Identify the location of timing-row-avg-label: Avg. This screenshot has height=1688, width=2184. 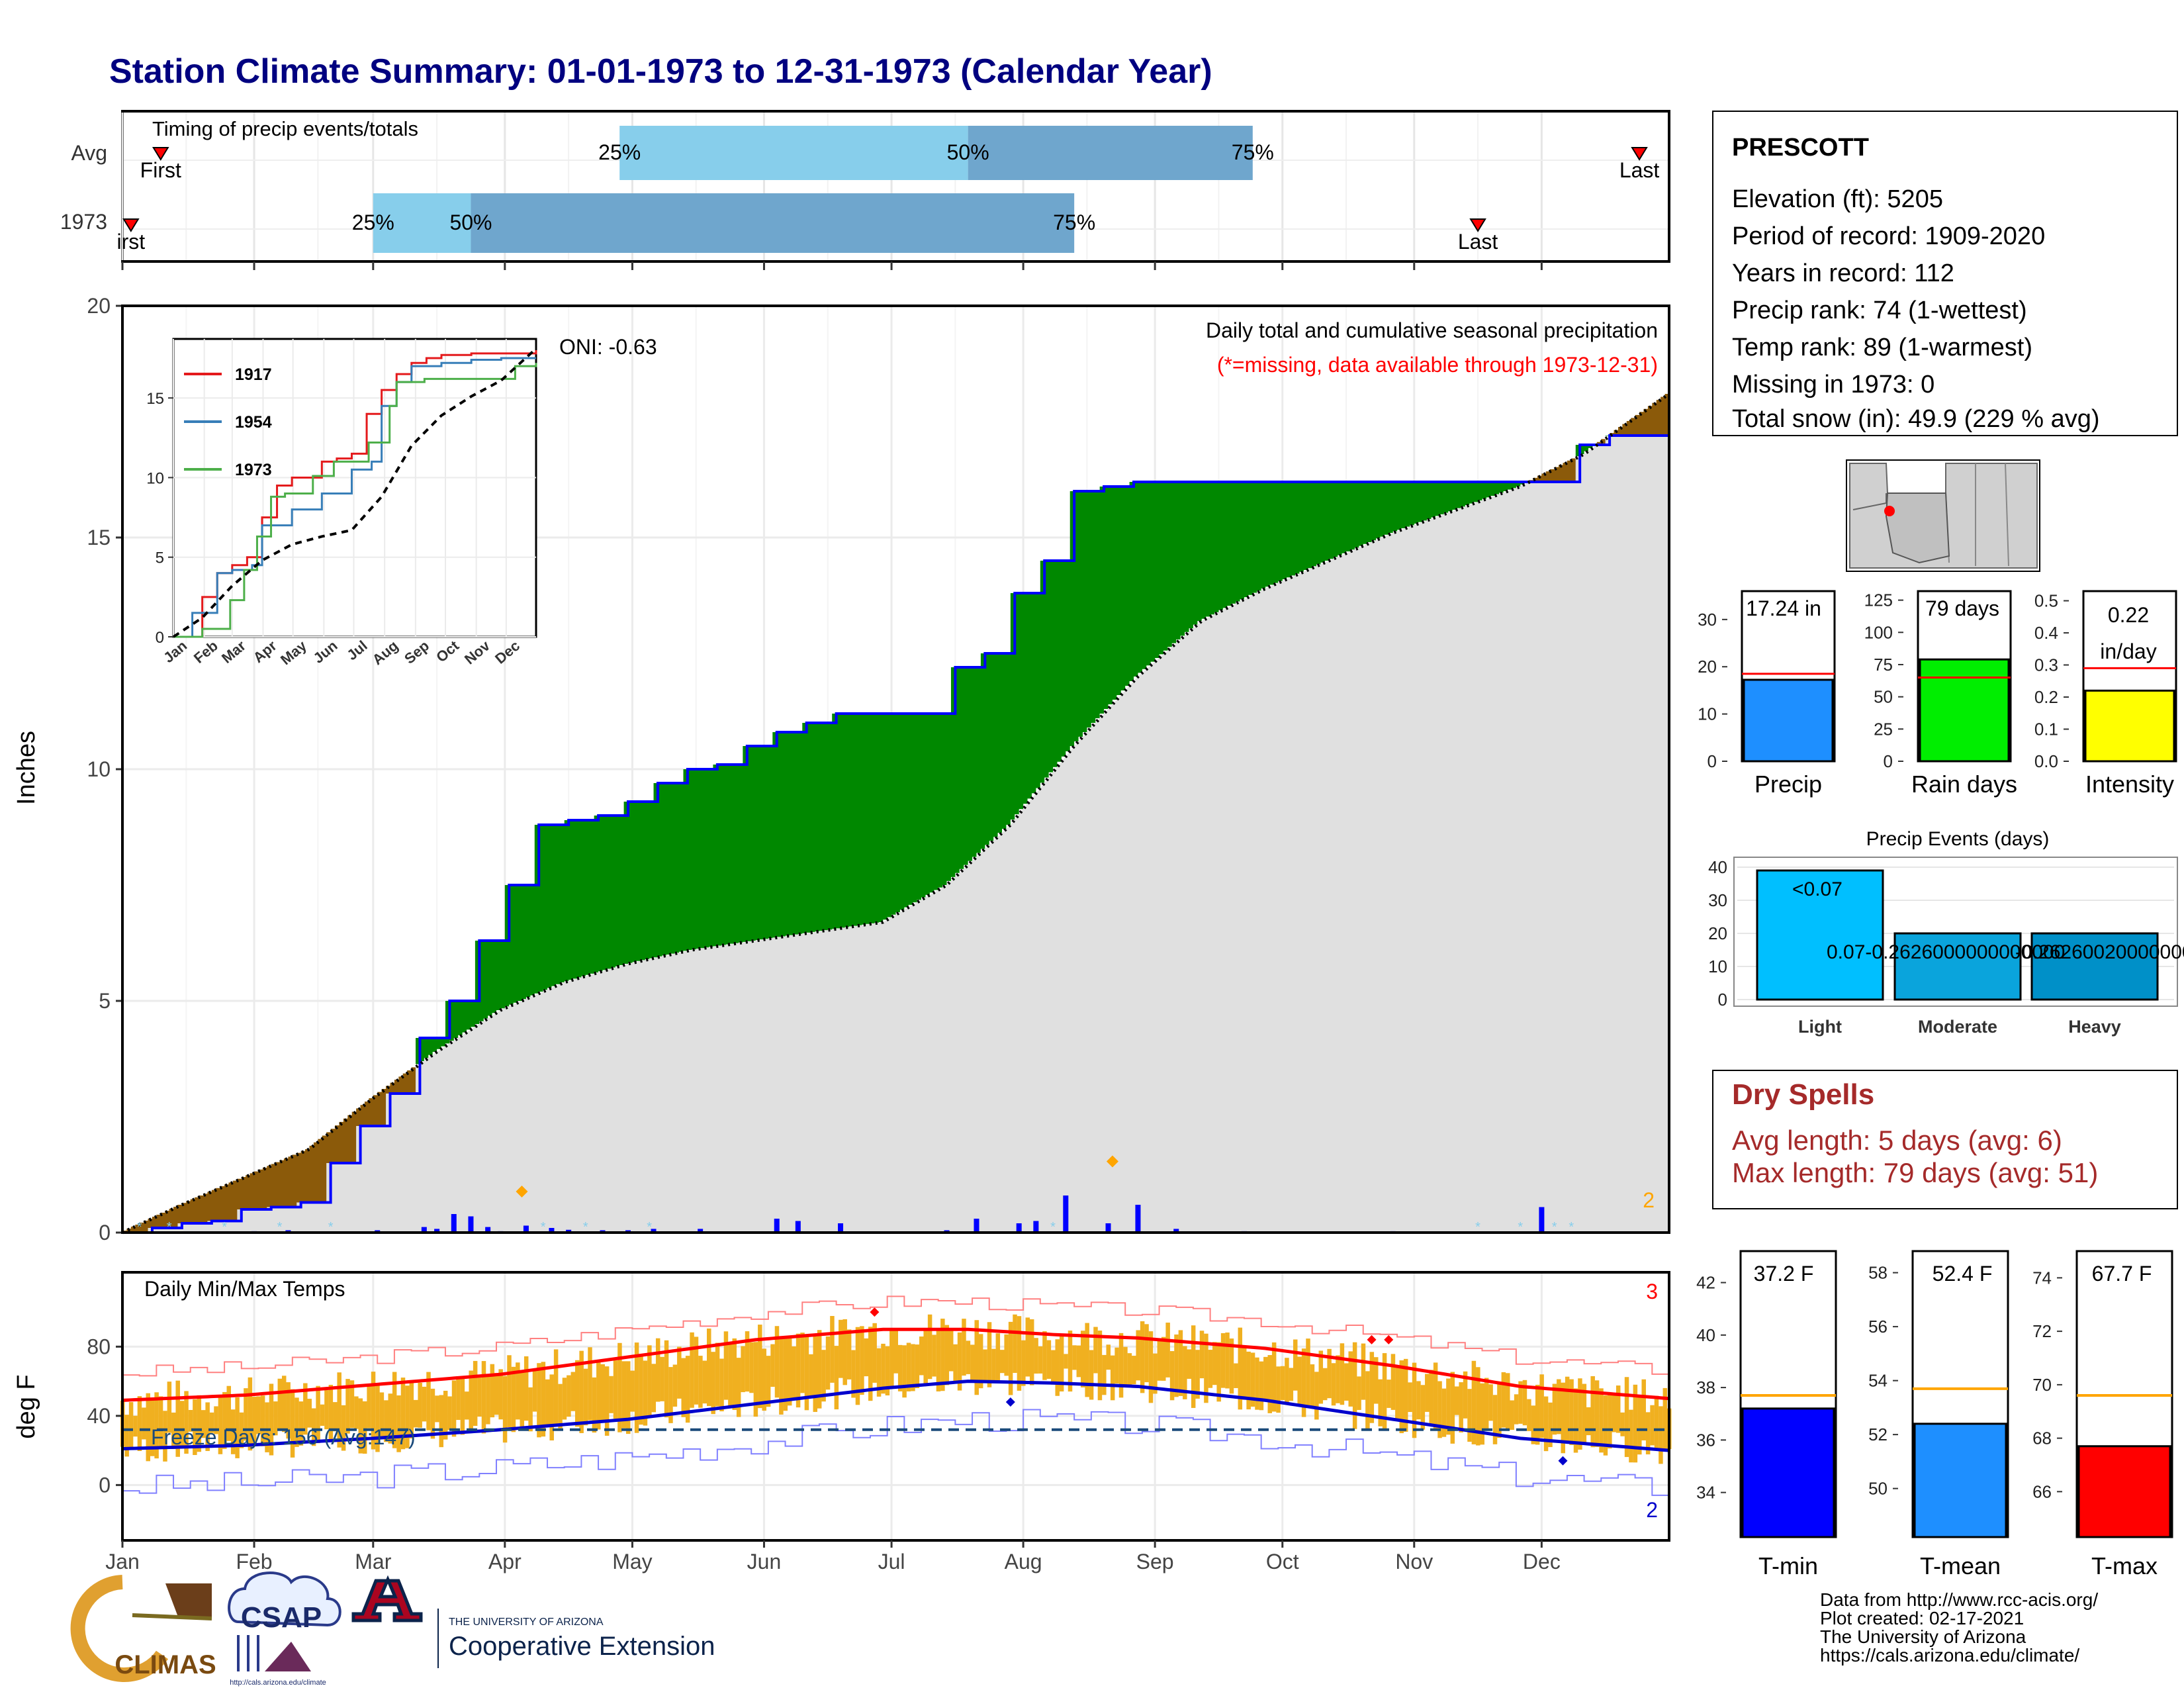
(89, 153).